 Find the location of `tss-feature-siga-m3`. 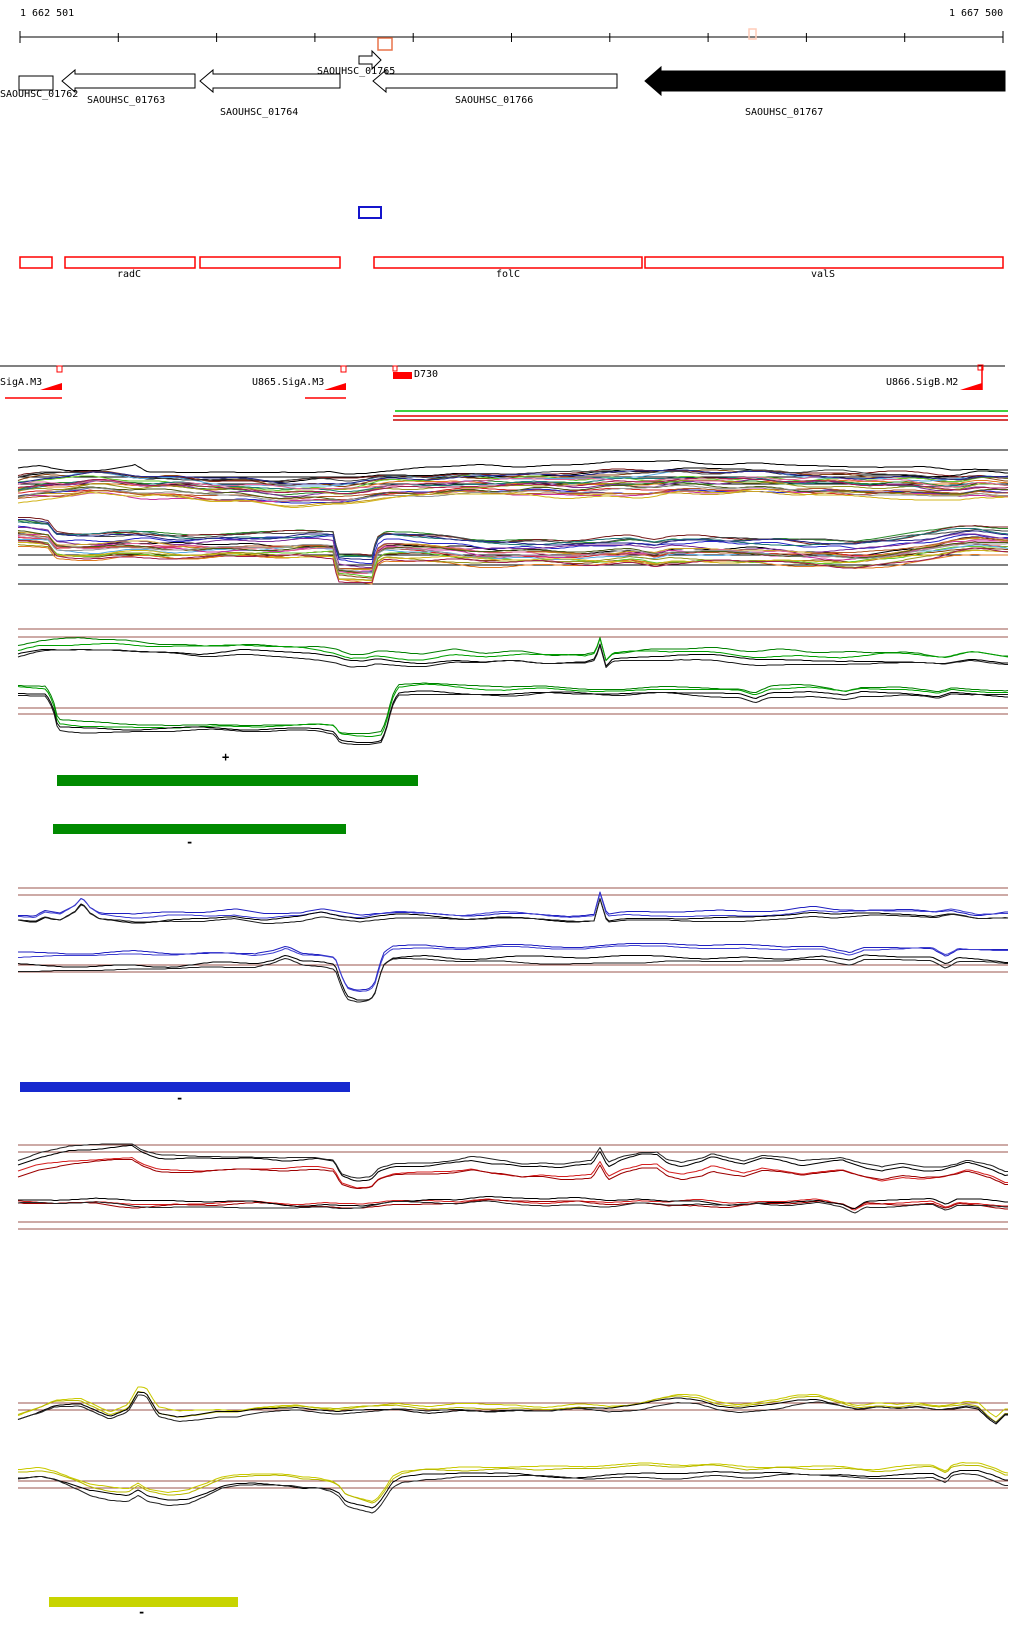

tss-feature-siga-m3 is located at coordinates (34, 382).